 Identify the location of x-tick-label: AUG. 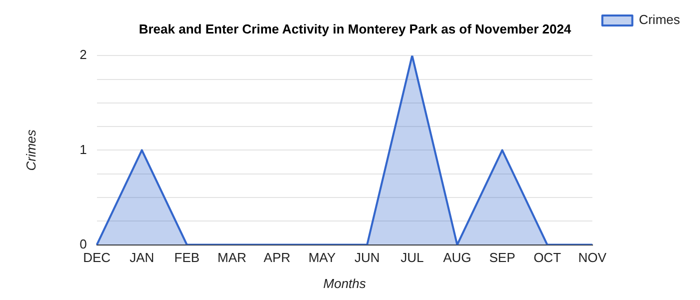
(457, 258).